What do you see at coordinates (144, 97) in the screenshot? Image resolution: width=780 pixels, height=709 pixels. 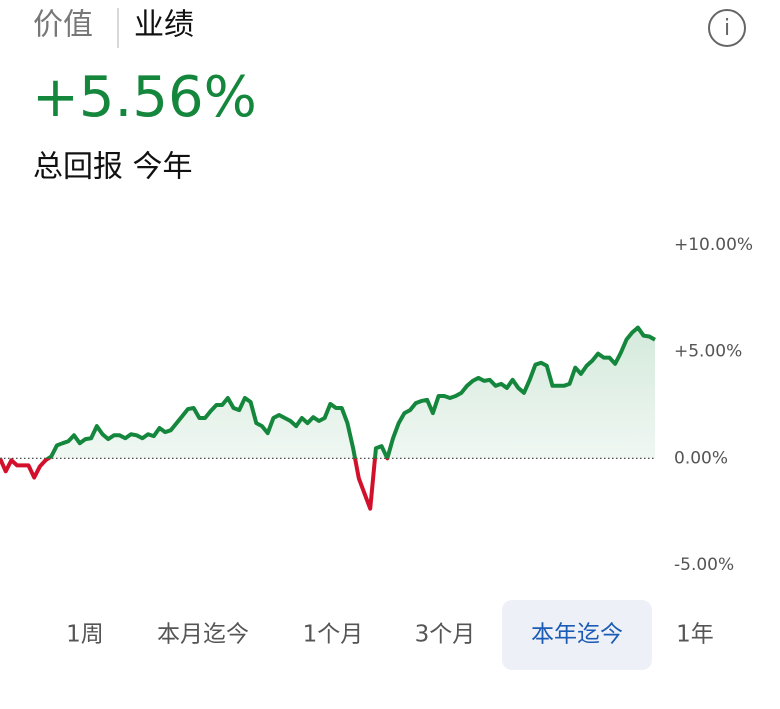 I see `headline-value: +5.56%` at bounding box center [144, 97].